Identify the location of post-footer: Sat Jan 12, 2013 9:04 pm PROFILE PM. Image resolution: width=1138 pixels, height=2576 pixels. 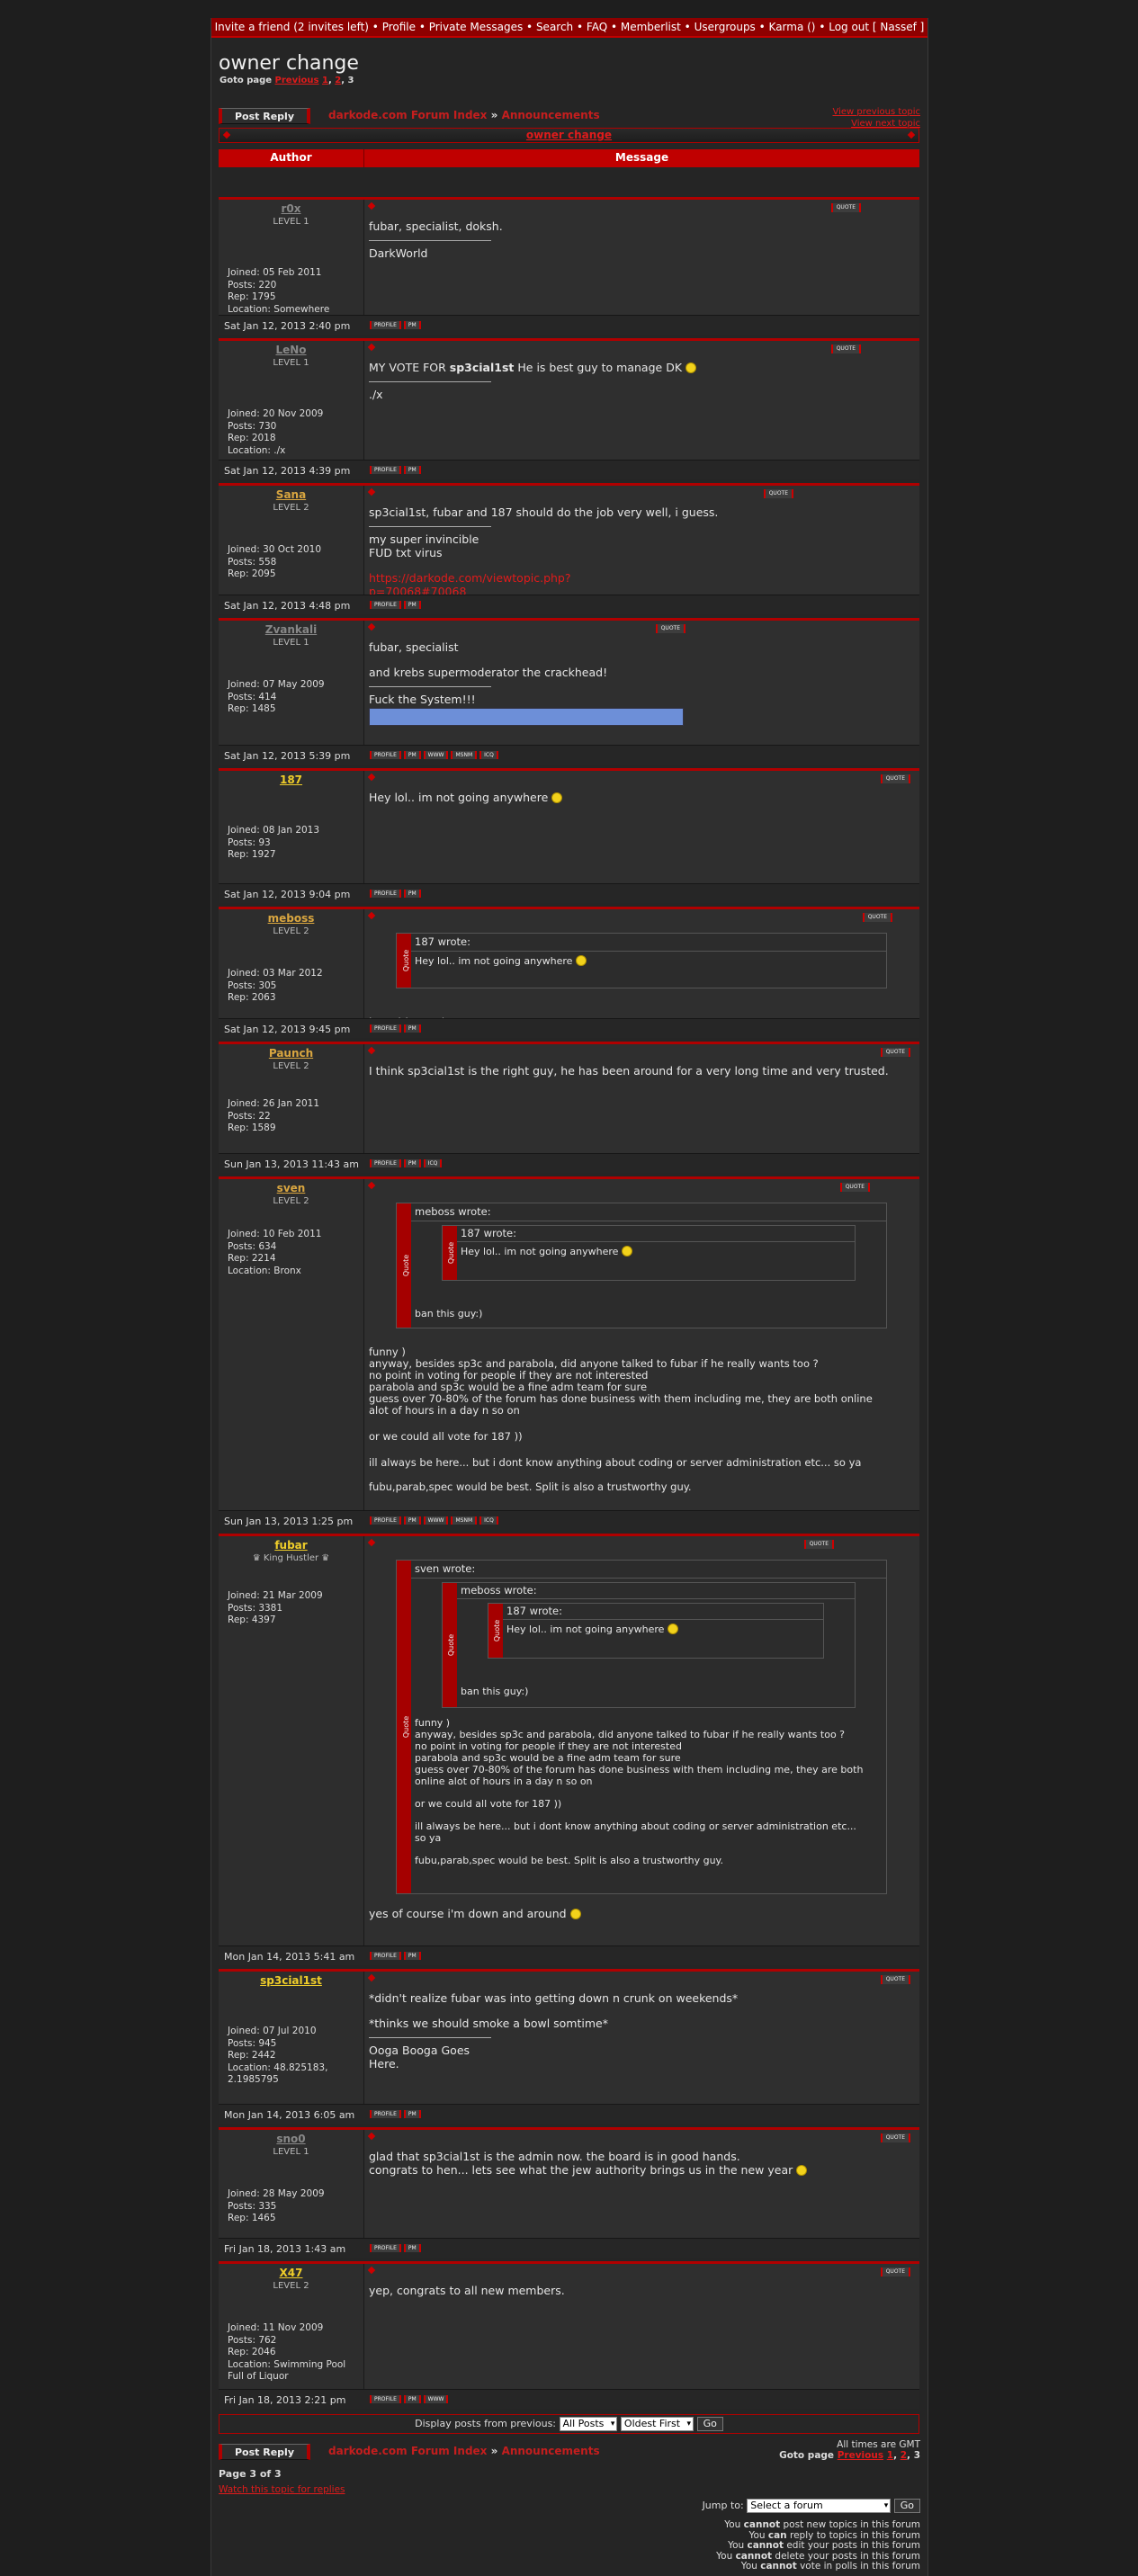
(569, 893).